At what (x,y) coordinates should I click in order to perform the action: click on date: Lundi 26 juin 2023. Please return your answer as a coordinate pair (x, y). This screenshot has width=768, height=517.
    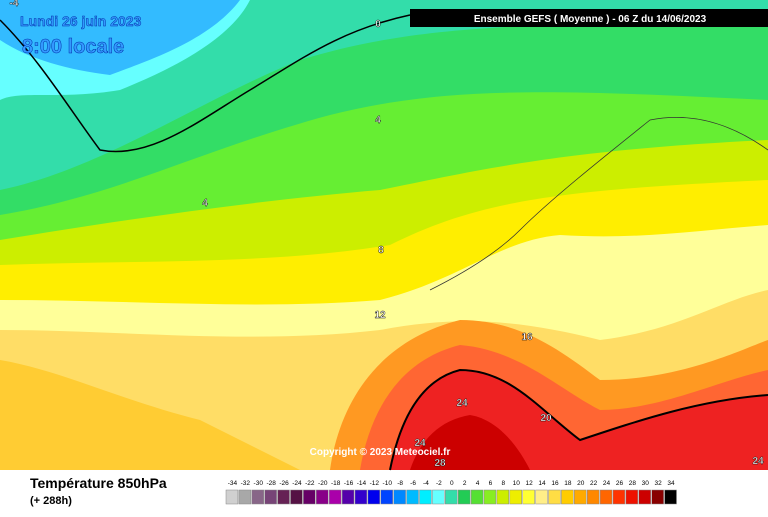
    Looking at the image, I should click on (81, 21).